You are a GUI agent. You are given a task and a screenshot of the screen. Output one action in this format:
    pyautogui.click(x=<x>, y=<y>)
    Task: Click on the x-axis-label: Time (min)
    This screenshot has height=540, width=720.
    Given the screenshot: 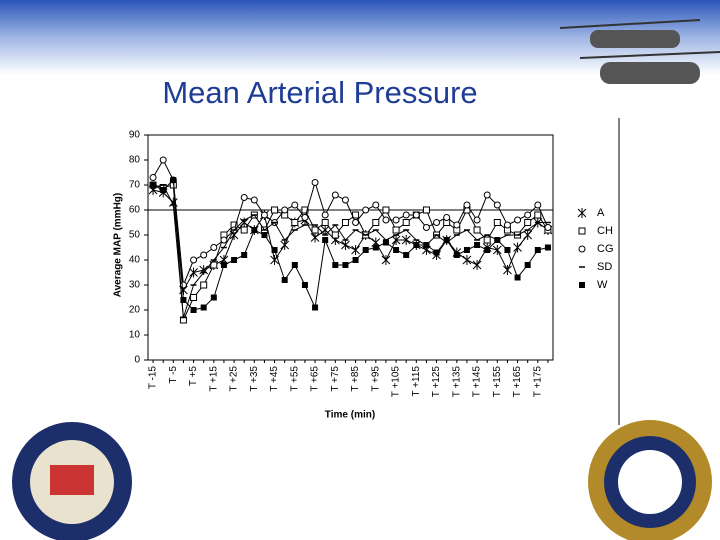 What is the action you would take?
    pyautogui.click(x=350, y=415)
    